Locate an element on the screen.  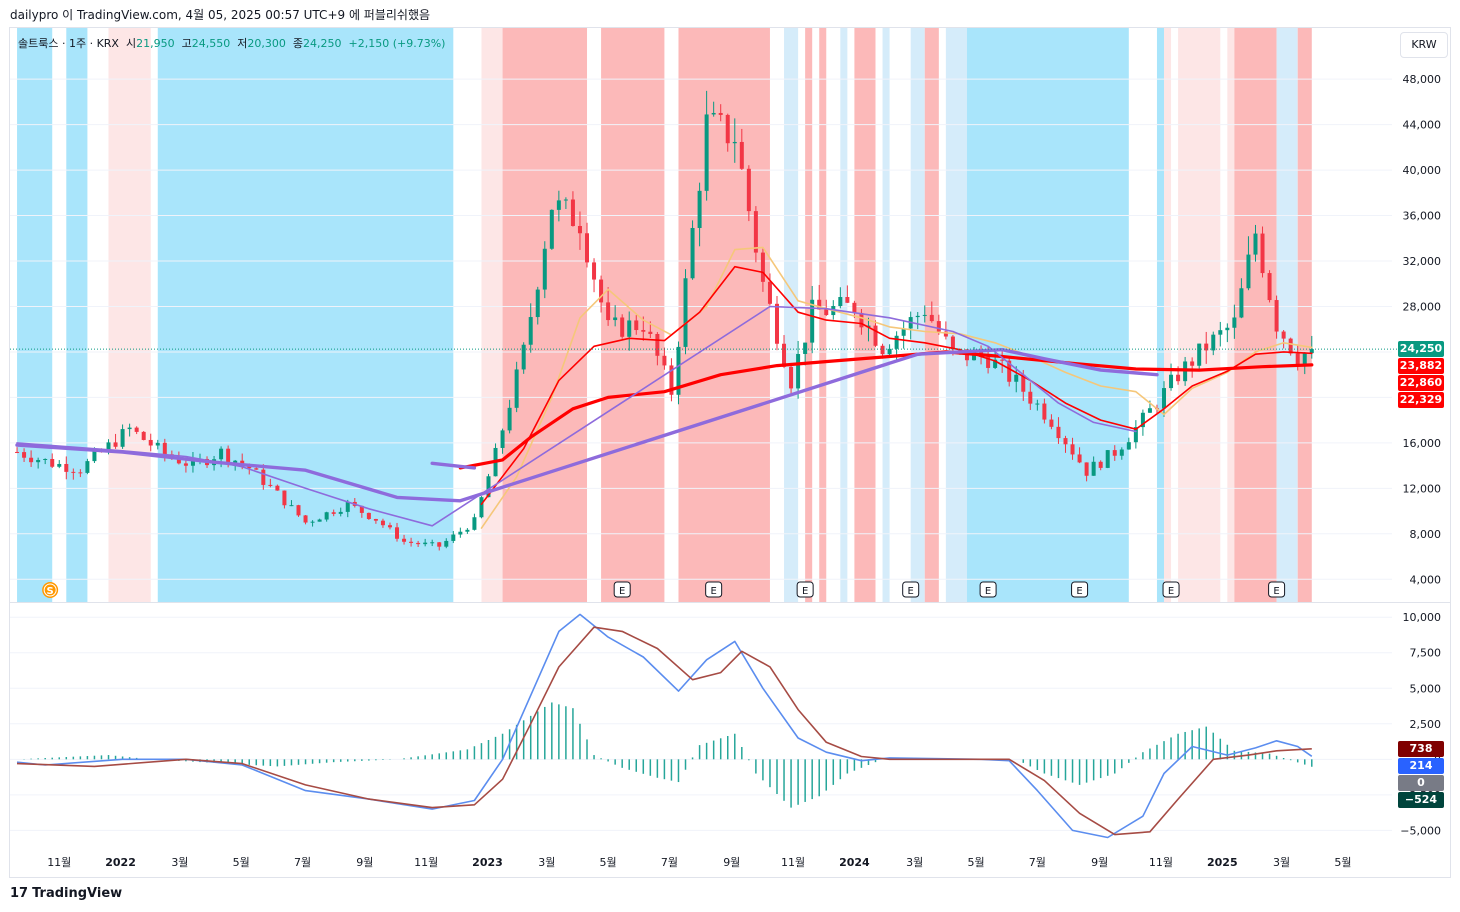
time-tick-label: 9월 is located at coordinates (731, 862).